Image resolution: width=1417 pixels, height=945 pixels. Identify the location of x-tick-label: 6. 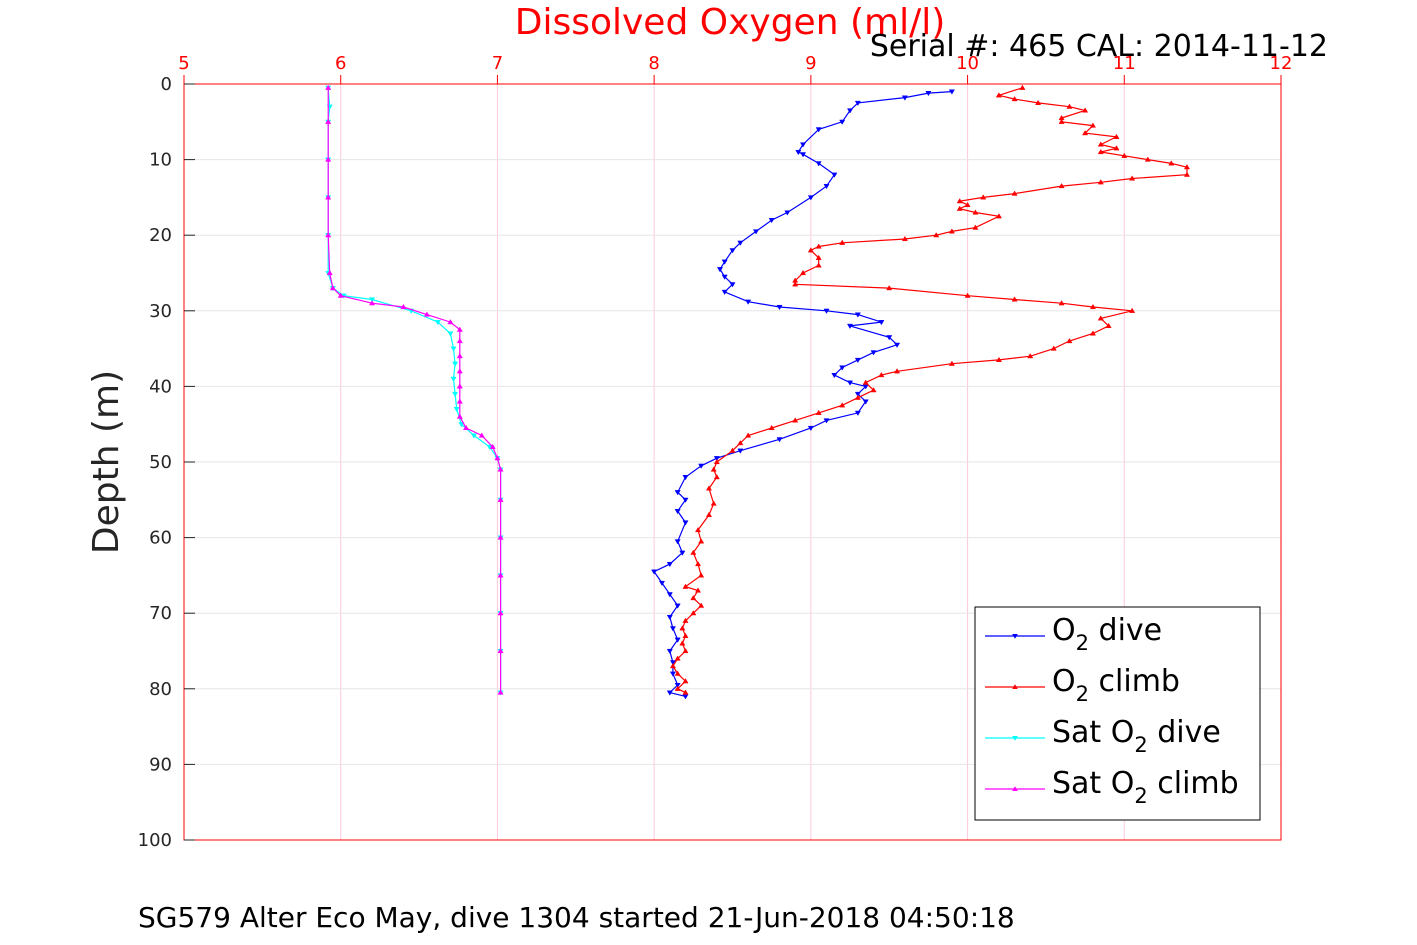
(340, 63).